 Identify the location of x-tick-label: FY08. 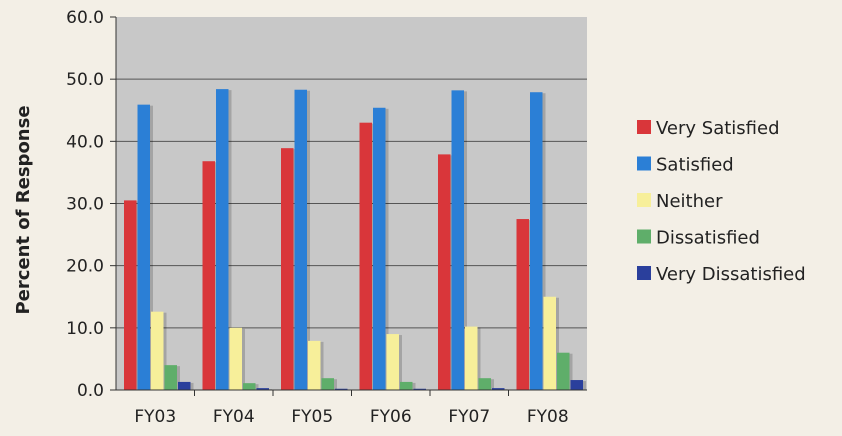
(548, 417).